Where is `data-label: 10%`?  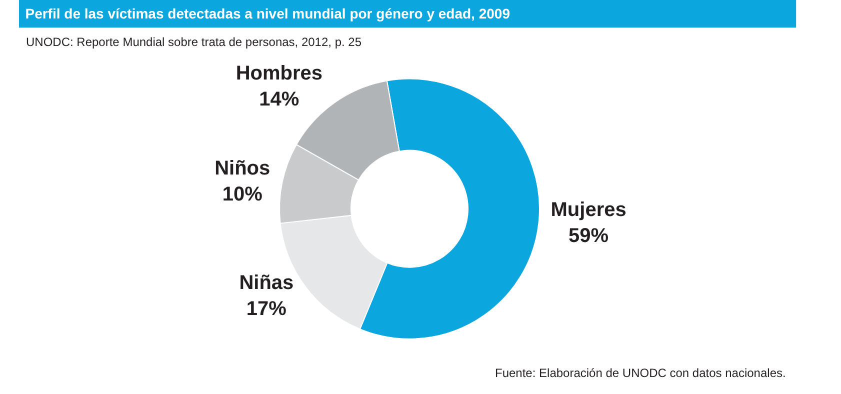
data-label: 10% is located at coordinates (242, 195).